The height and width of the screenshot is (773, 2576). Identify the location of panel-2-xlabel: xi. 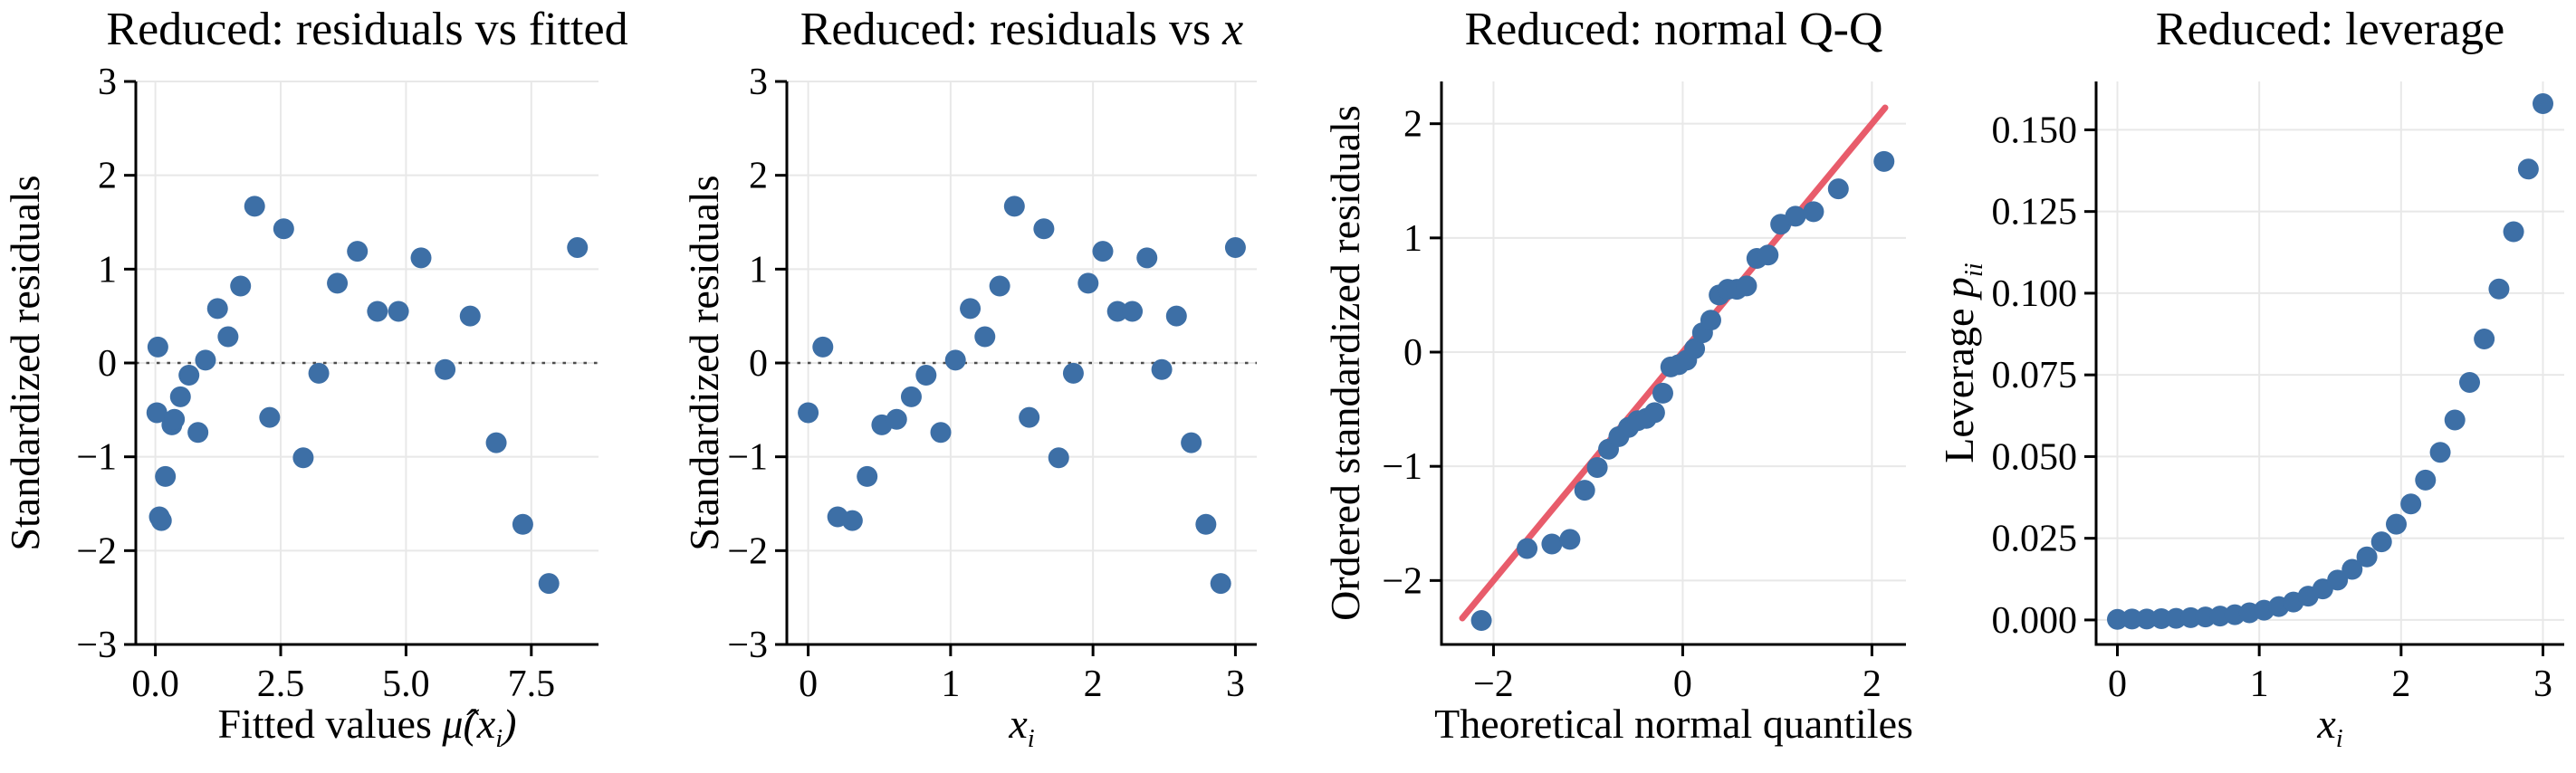
(1021, 727).